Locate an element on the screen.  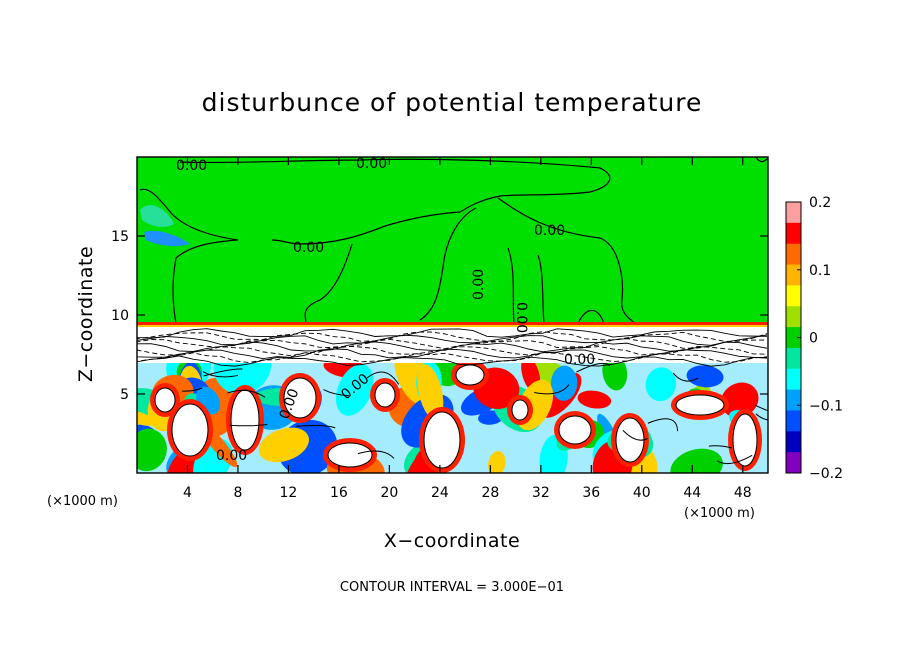
y-tick-label: 10 is located at coordinates (120, 316).